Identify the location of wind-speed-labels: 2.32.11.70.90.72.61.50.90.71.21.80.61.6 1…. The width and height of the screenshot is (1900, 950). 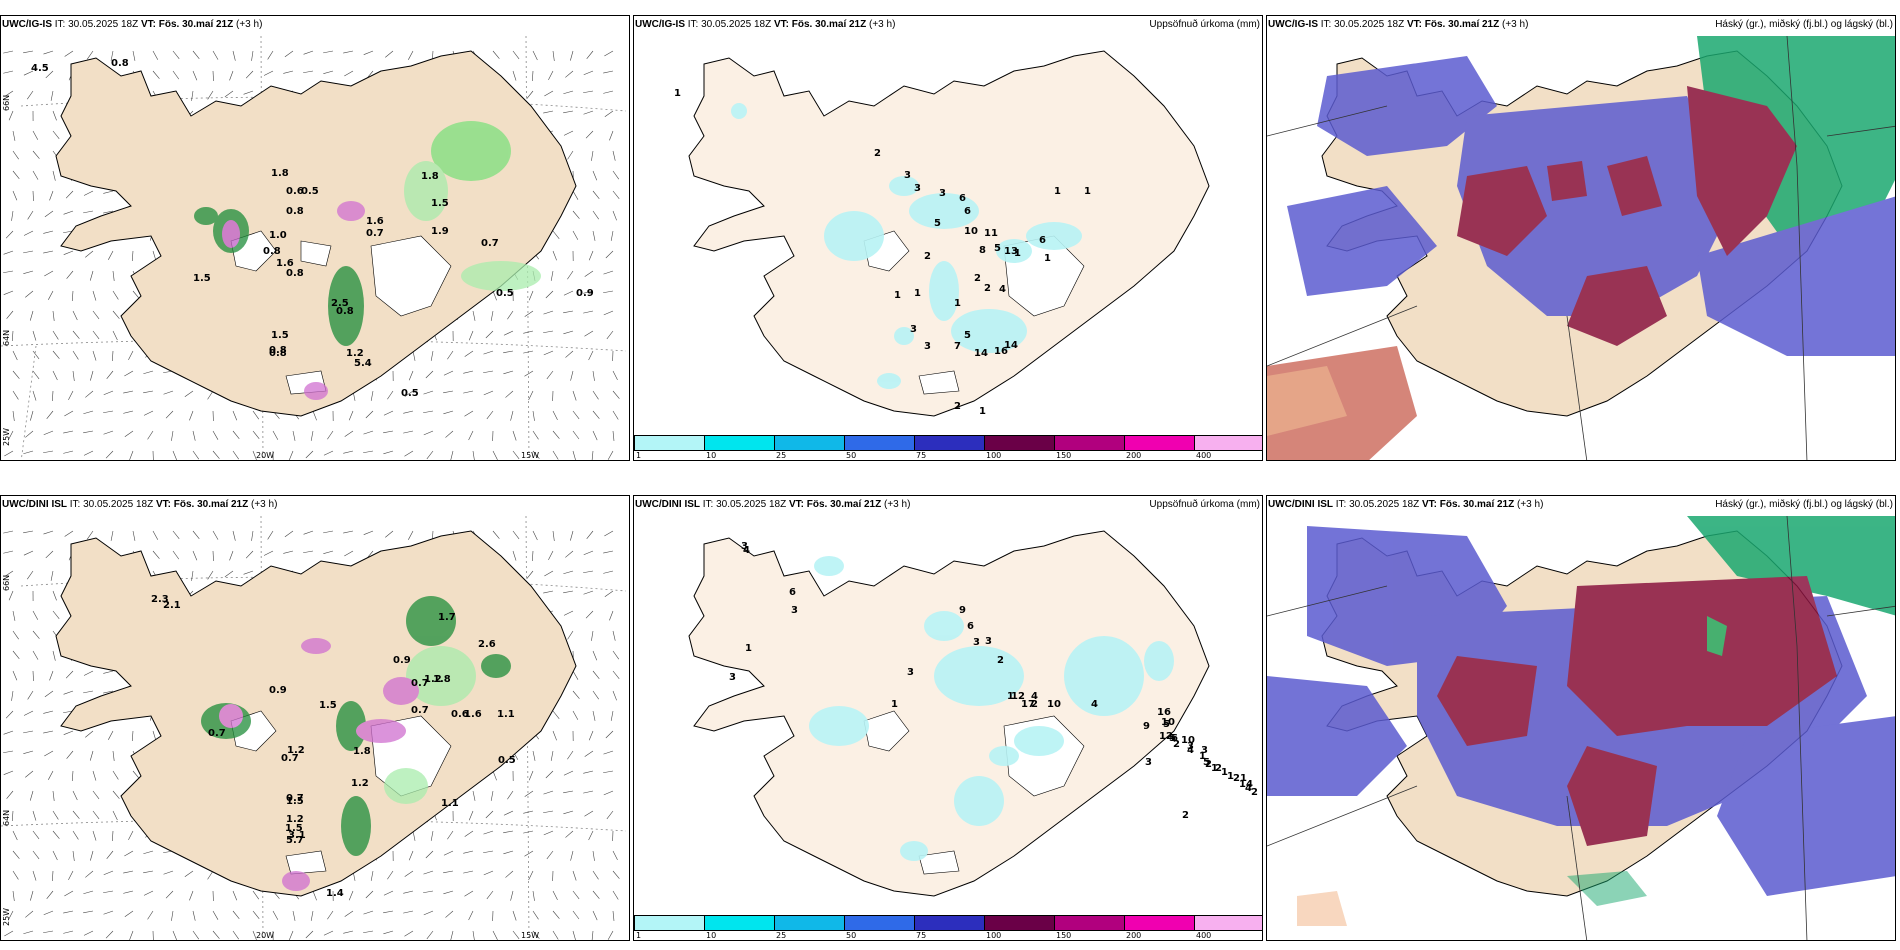
(333, 746).